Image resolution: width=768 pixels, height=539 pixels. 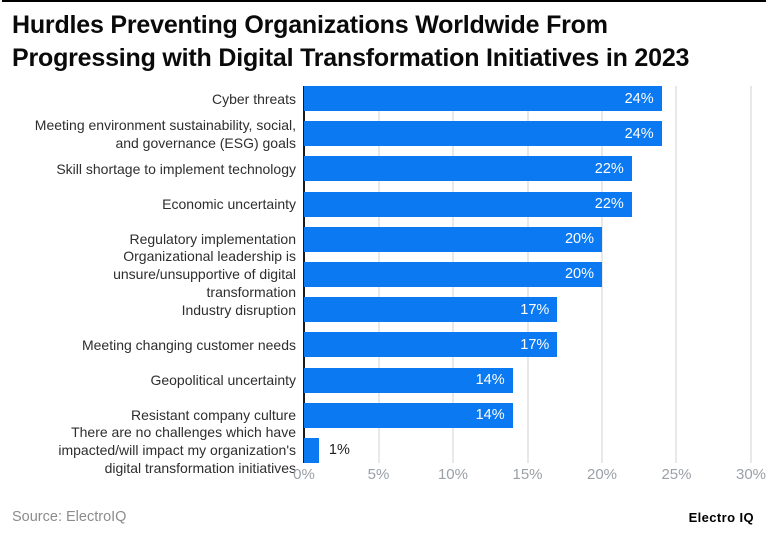 What do you see at coordinates (188, 344) in the screenshot?
I see `category-label: Meeting changing customer needs` at bounding box center [188, 344].